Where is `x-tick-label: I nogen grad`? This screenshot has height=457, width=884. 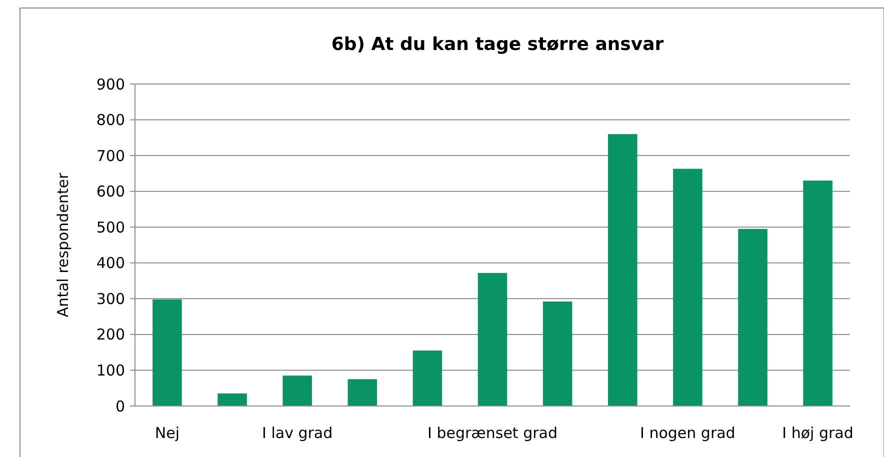
x-tick-label: I nogen grad is located at coordinates (688, 433).